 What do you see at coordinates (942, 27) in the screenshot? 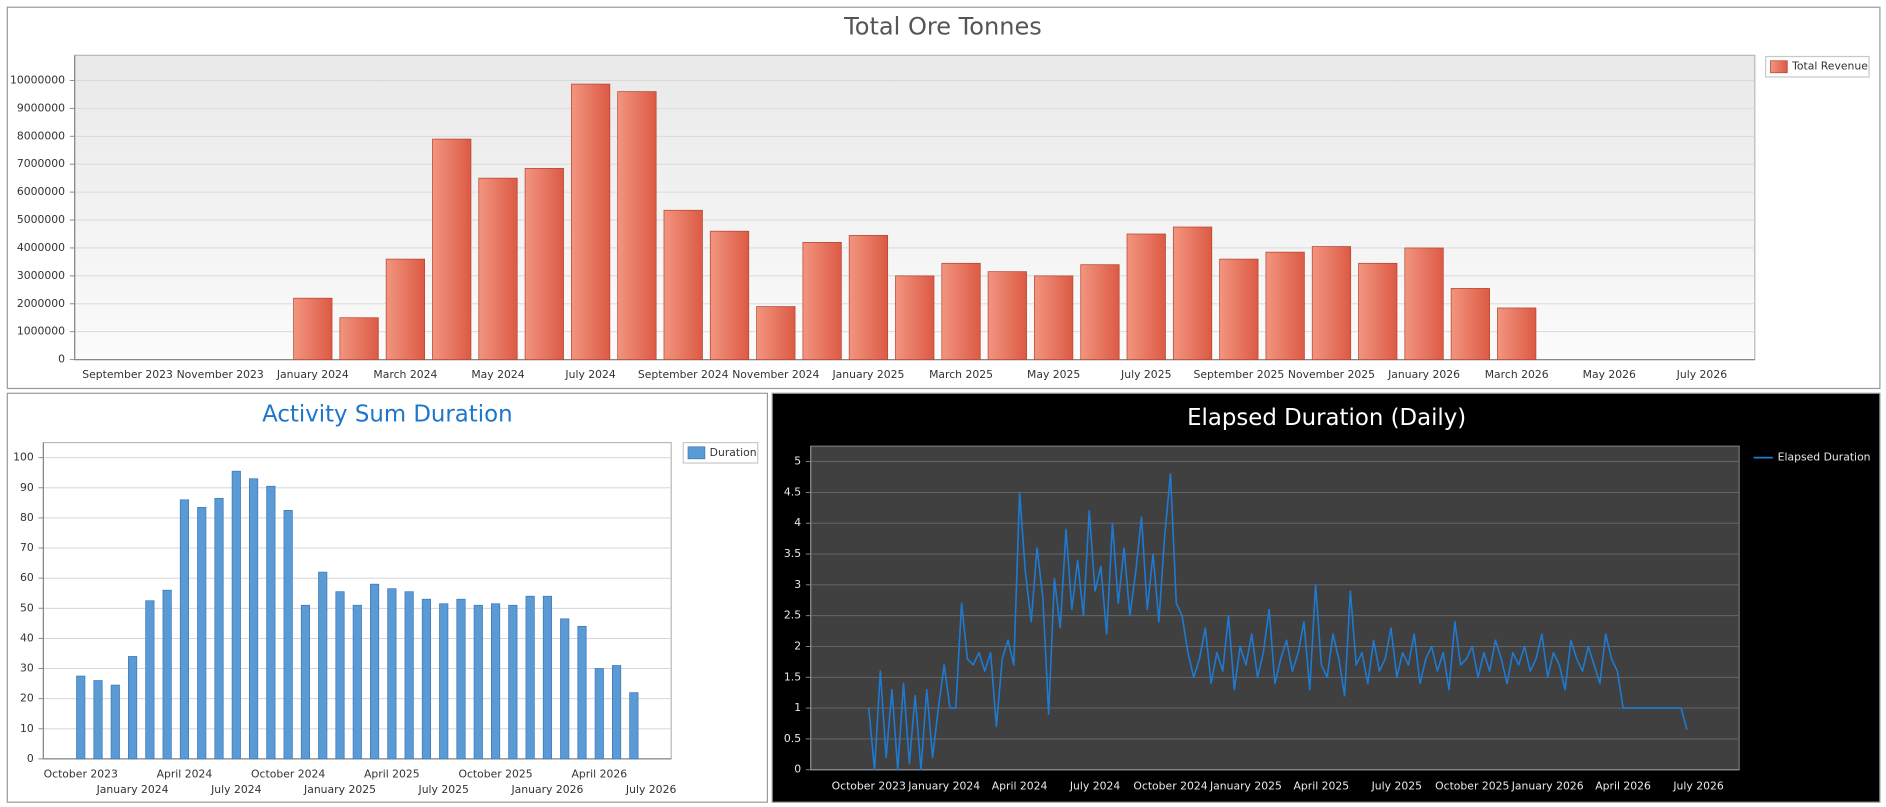
I see `chart-title: Total Ore Tonnes` at bounding box center [942, 27].